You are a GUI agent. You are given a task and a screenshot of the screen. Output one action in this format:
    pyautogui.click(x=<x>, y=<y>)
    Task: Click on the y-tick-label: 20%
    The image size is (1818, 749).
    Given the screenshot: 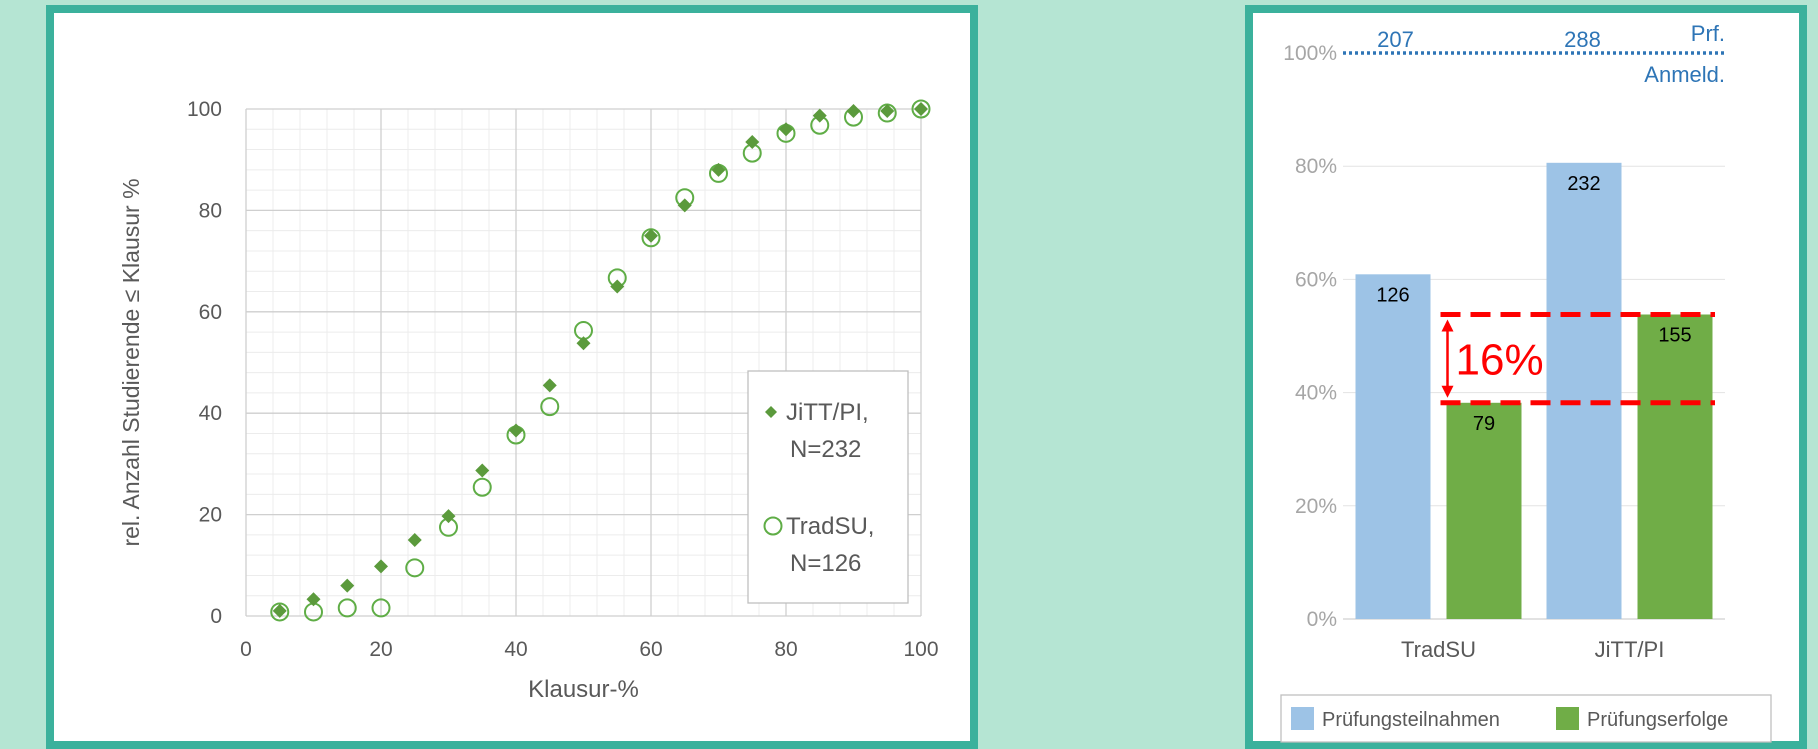 What is the action you would take?
    pyautogui.click(x=1316, y=506)
    